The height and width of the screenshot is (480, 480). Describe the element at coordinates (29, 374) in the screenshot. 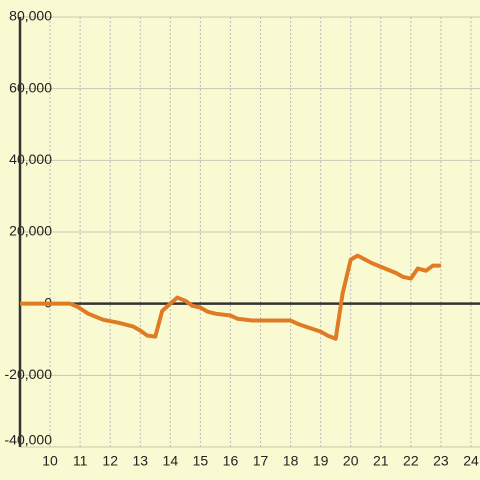

I see `y-tick-label: -20,000` at that location.